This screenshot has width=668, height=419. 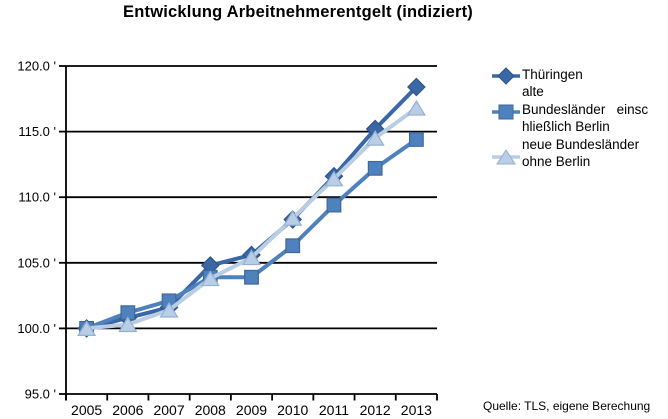 What do you see at coordinates (36, 328) in the screenshot?
I see `y-tick-label: 100.0 '` at bounding box center [36, 328].